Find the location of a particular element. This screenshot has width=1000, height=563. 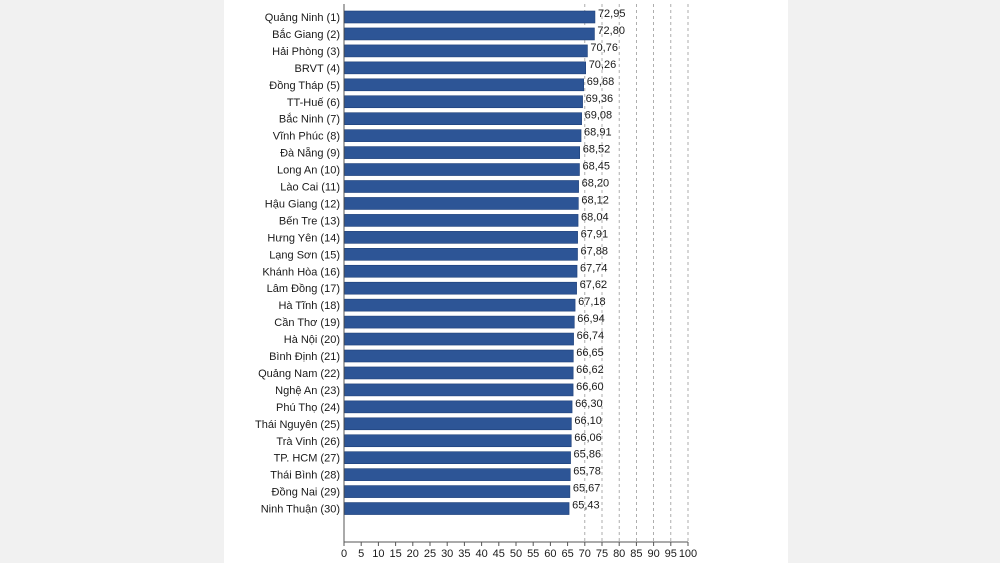

value-label: 66,65 is located at coordinates (590, 353).